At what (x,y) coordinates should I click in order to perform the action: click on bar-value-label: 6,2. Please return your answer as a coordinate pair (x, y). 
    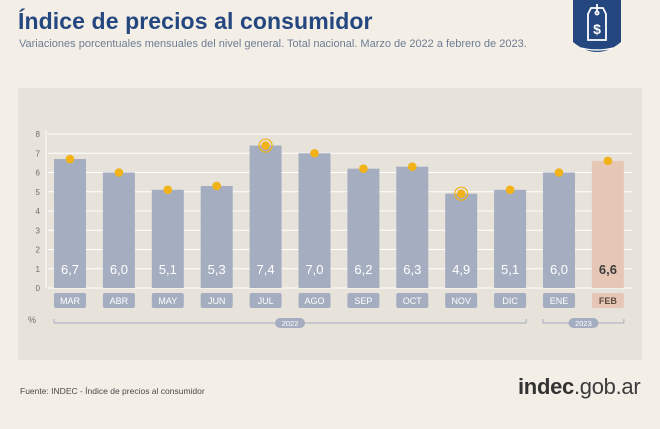
    Looking at the image, I should click on (363, 269).